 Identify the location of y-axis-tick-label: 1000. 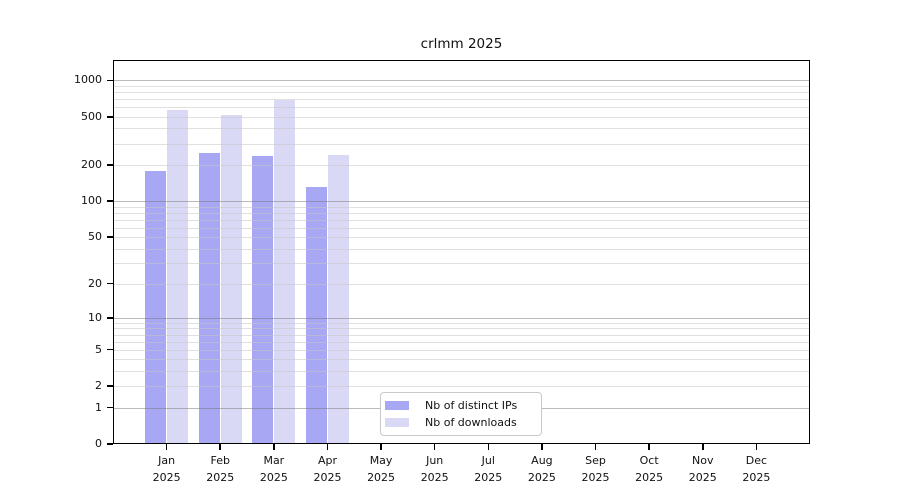
(88, 80).